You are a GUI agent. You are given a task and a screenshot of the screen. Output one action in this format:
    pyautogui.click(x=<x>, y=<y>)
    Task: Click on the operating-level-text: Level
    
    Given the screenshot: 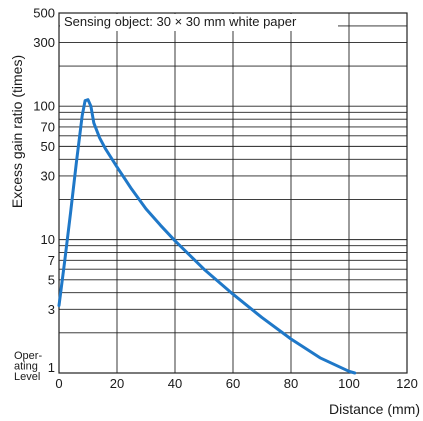 What is the action you would take?
    pyautogui.click(x=27, y=377)
    